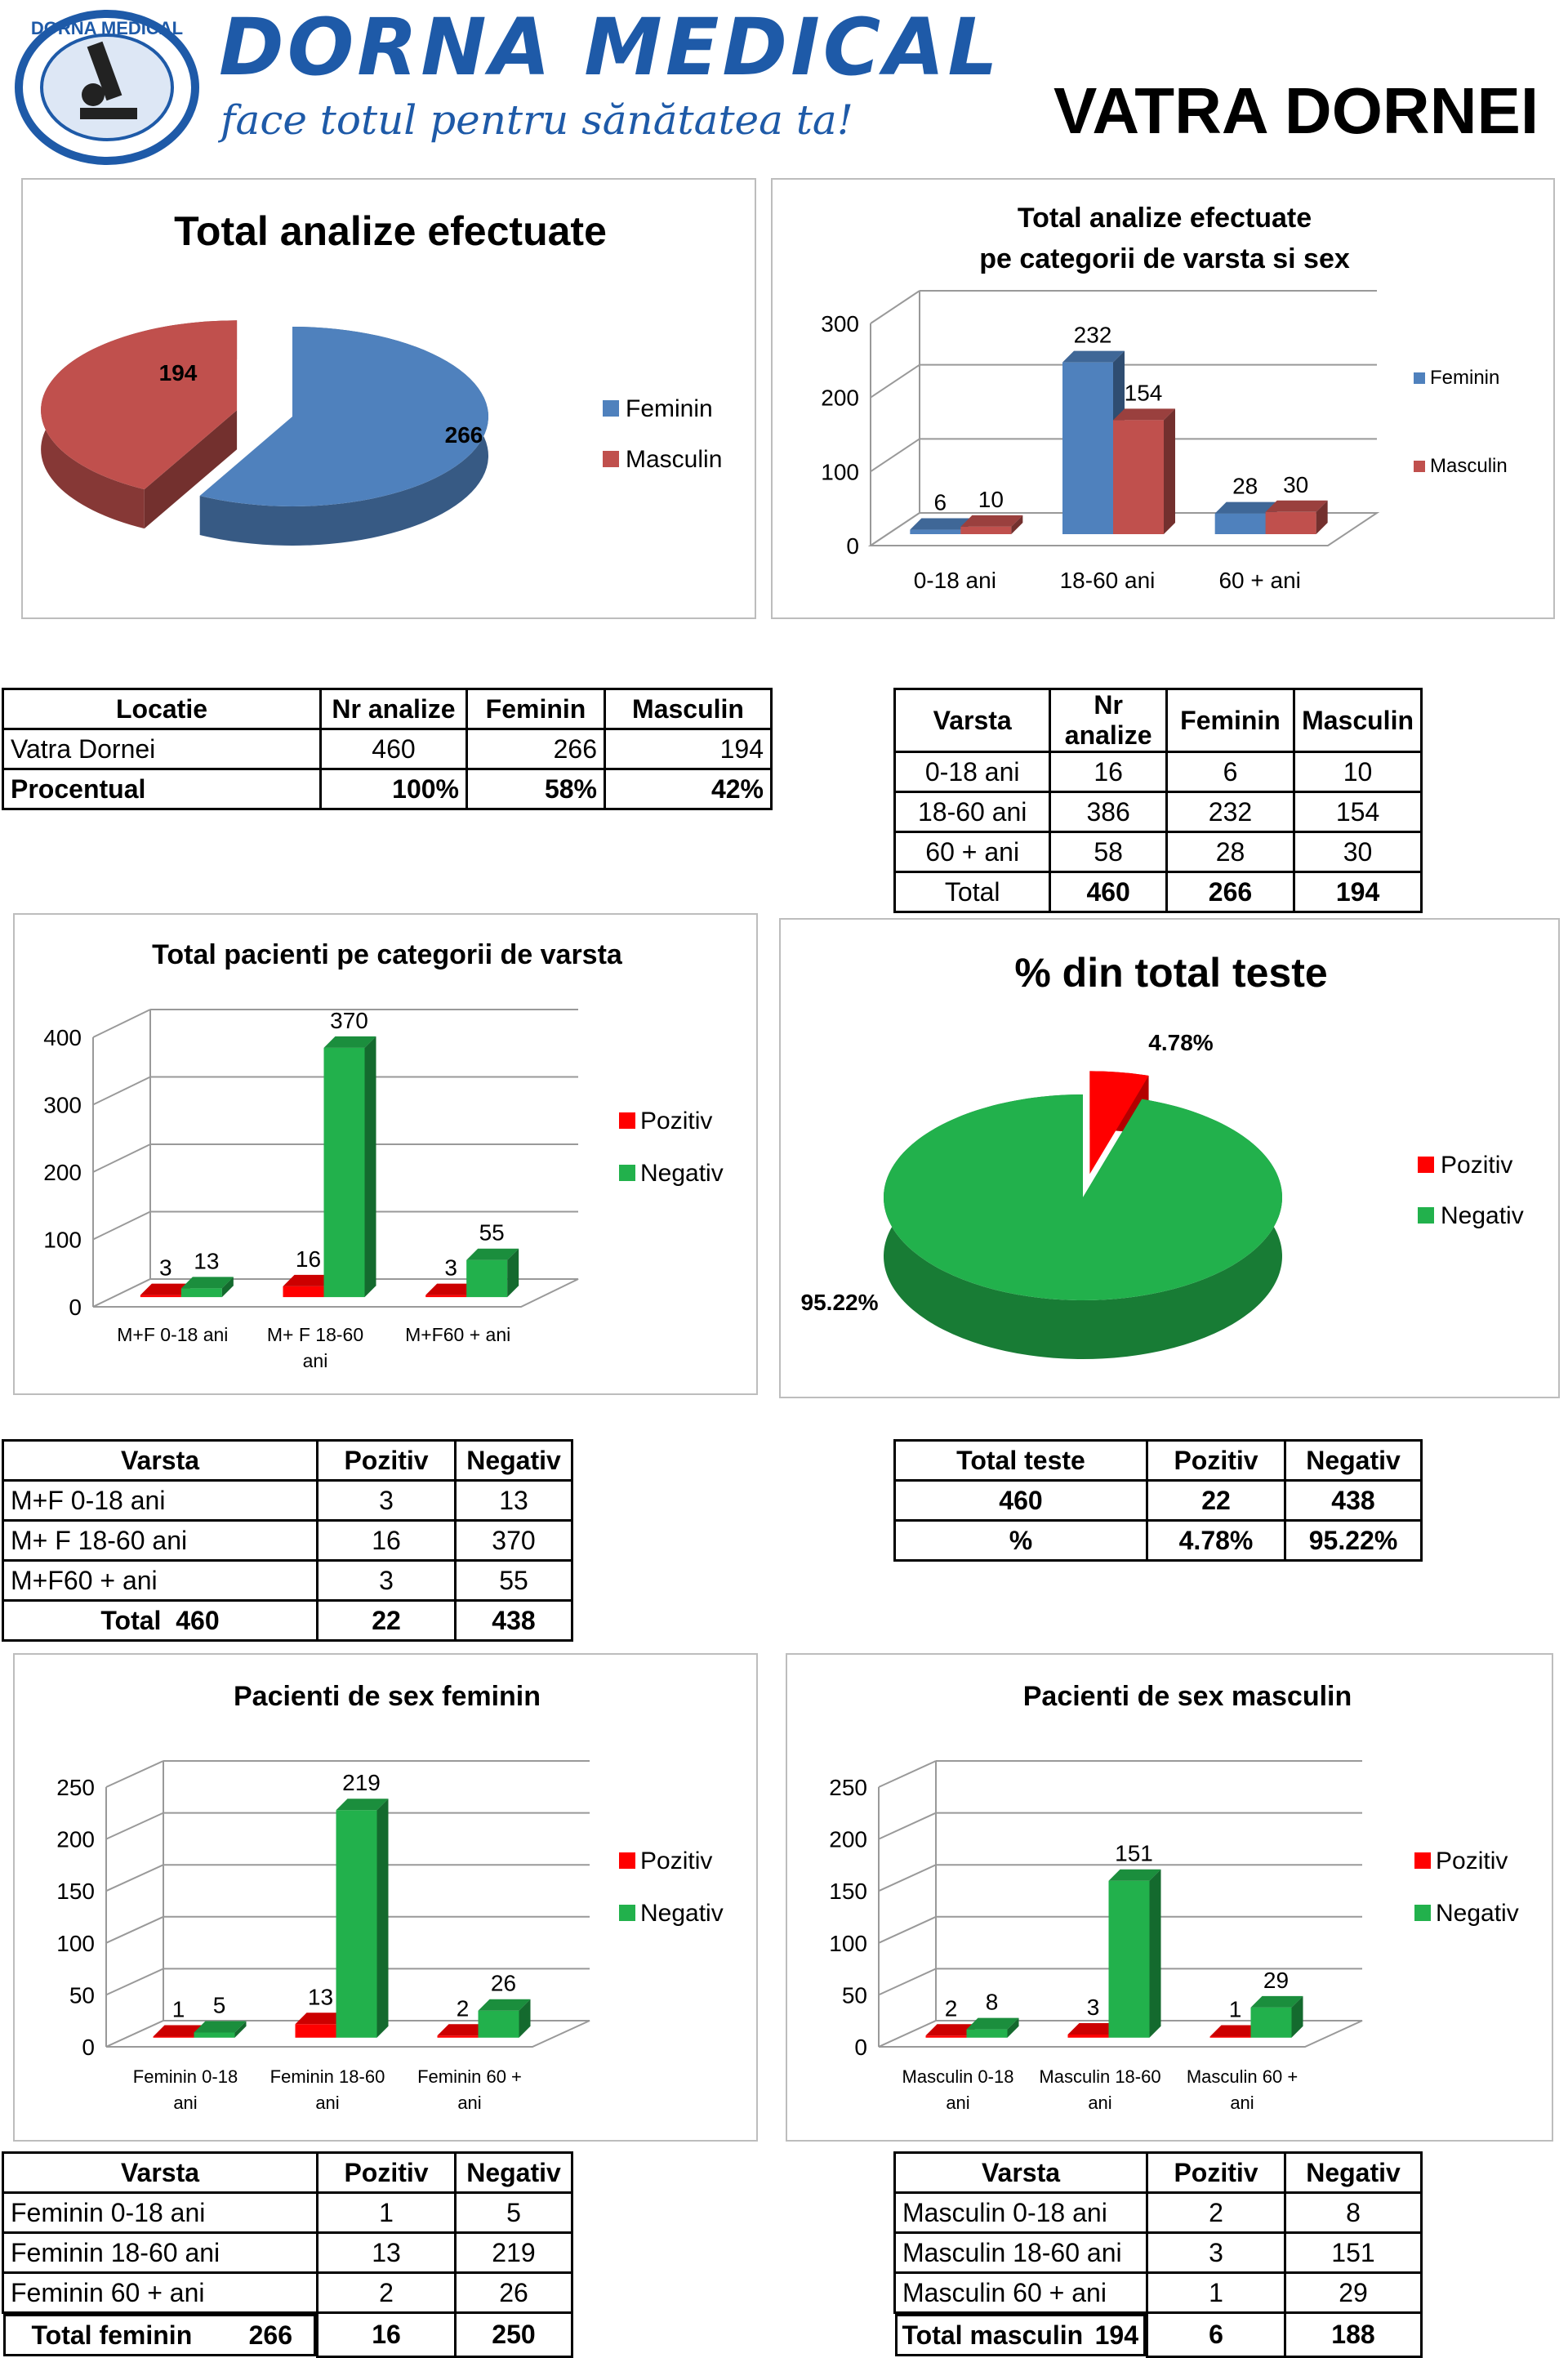 The height and width of the screenshot is (2358, 1568). What do you see at coordinates (160, 1540) in the screenshot?
I see `cell: M+ F 18-60 ani` at bounding box center [160, 1540].